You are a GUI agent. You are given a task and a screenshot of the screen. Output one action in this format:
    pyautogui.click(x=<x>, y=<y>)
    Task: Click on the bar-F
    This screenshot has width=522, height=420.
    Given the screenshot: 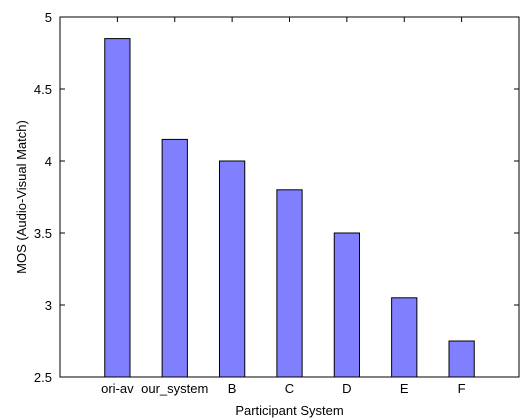 What is the action you would take?
    pyautogui.click(x=461, y=359)
    